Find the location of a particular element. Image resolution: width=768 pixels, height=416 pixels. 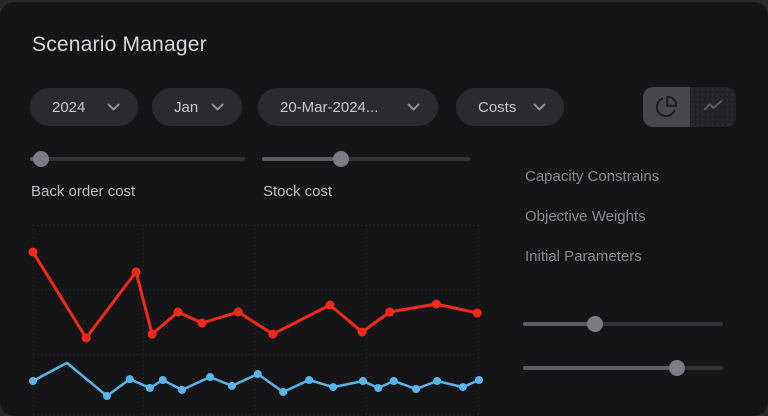

stock-cost-slider is located at coordinates (366, 159).